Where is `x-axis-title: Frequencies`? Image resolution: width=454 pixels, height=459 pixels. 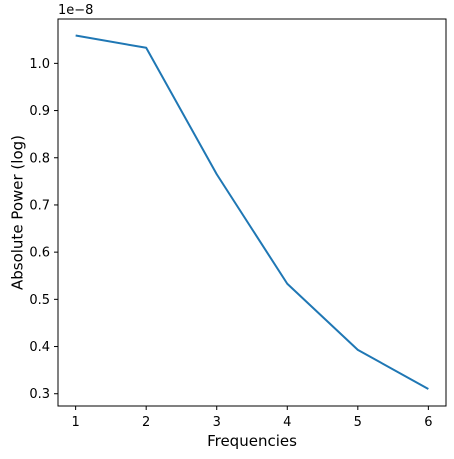
x-axis-title: Frequencies is located at coordinates (252, 441).